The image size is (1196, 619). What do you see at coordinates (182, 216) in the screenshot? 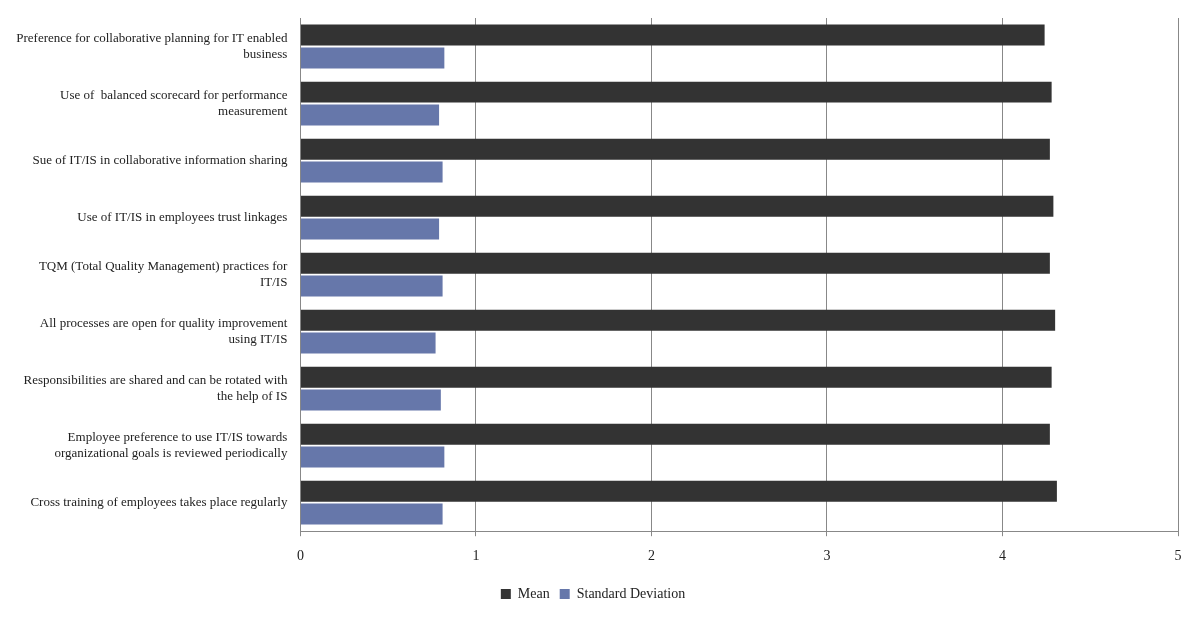
I see `y-tick-label: Use of IT/IS in employees trust linkages` at bounding box center [182, 216].